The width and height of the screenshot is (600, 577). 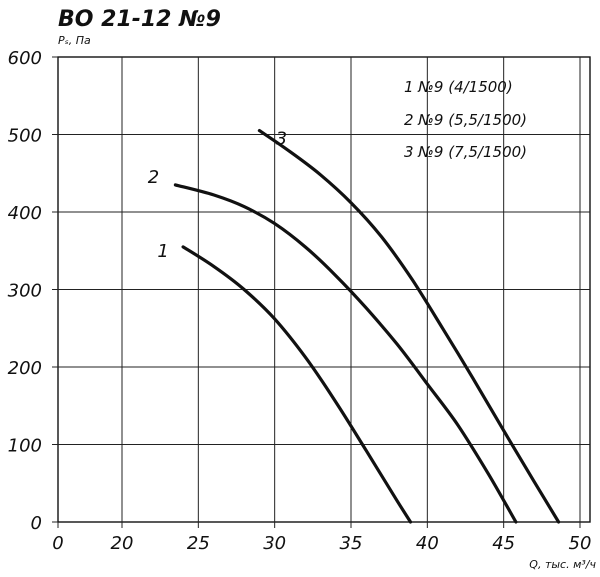 What do you see at coordinates (25, 213) in the screenshot?
I see `y-tick-label-400: 400` at bounding box center [25, 213].